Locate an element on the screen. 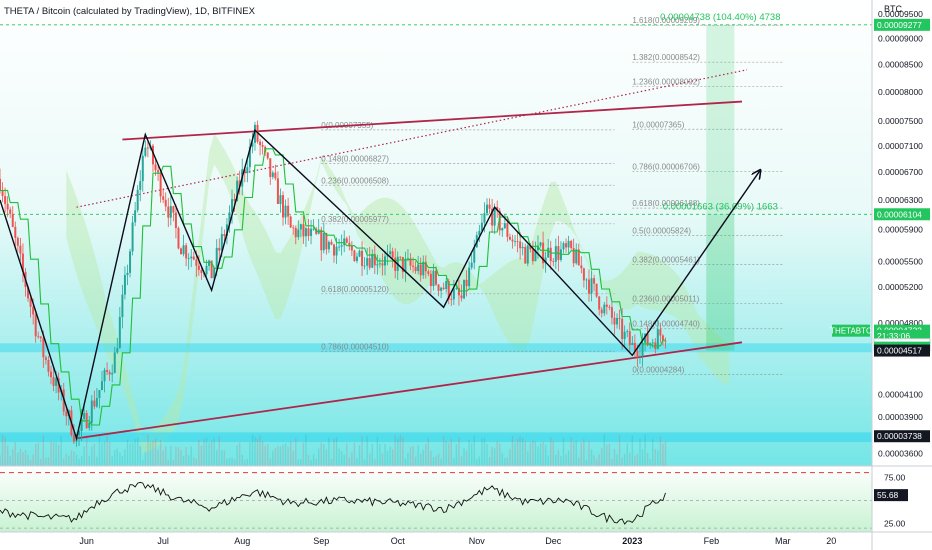 The width and height of the screenshot is (932, 550). fib1-label: 0.786(0.00004510) is located at coordinates (355, 346).